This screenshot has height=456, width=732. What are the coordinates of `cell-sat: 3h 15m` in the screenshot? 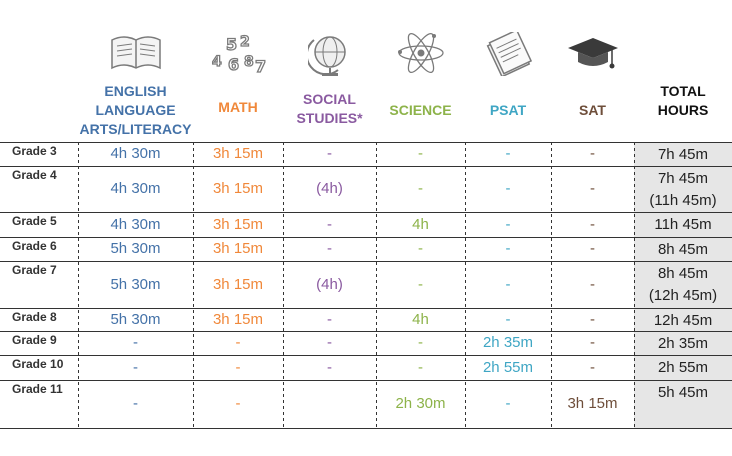 It's located at (592, 403).